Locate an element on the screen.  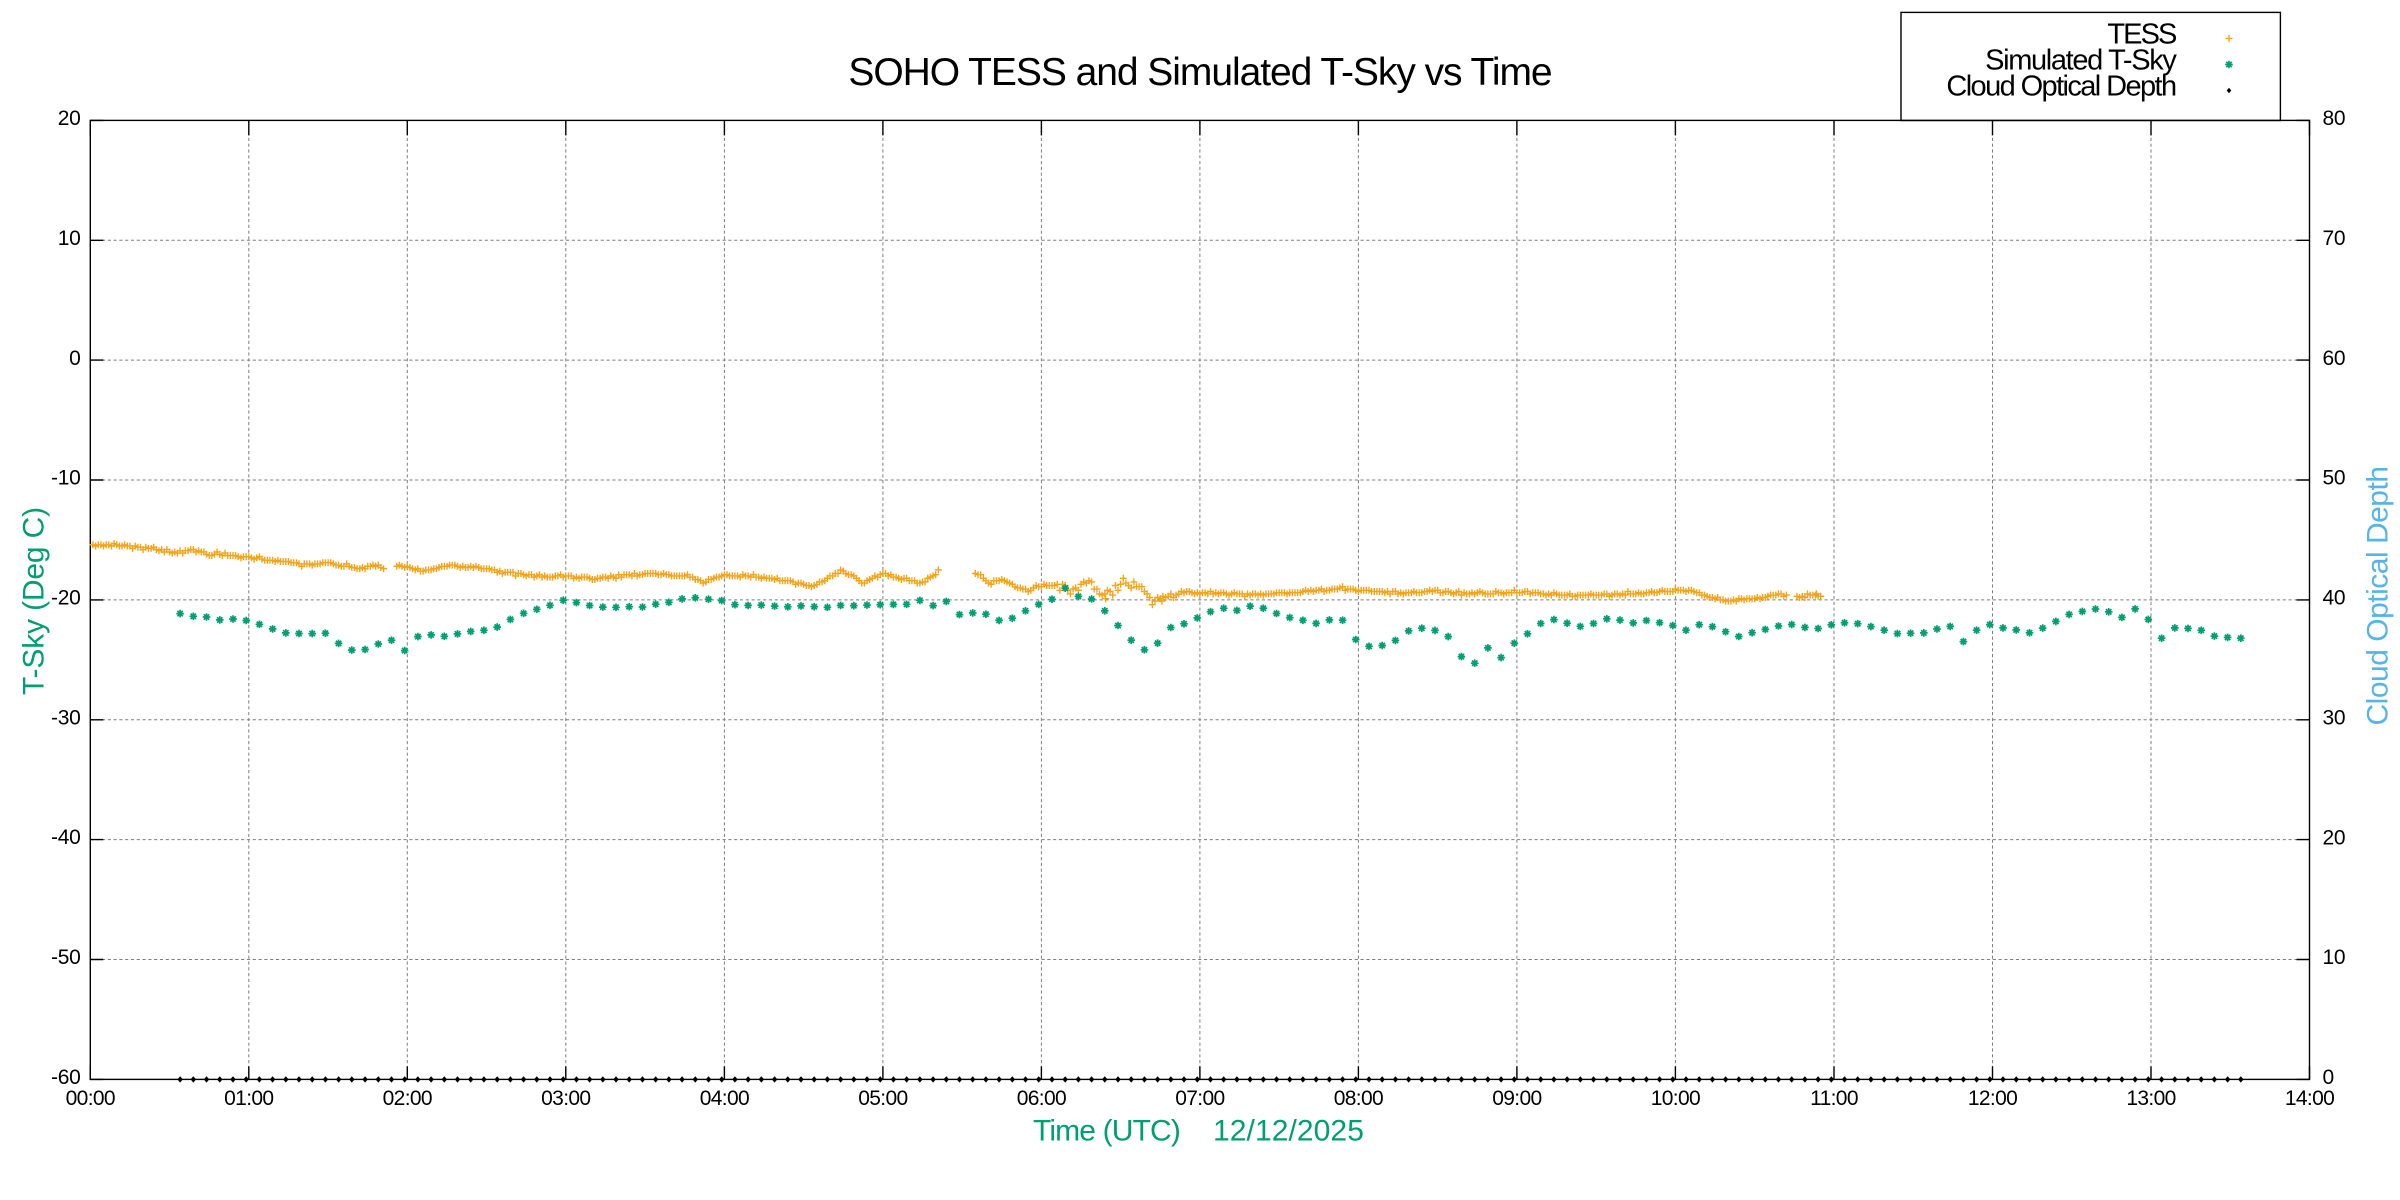
svg-text: 01:00 is located at coordinates (248, 1098).